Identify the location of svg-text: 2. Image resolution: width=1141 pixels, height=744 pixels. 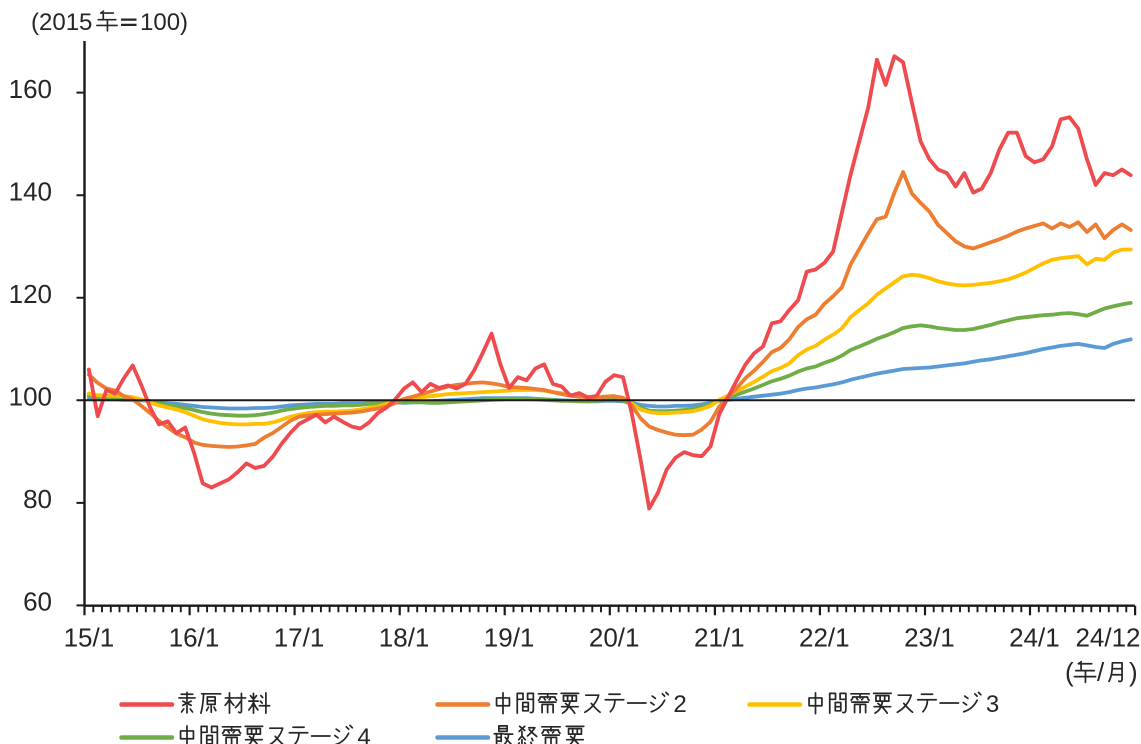
(679, 704).